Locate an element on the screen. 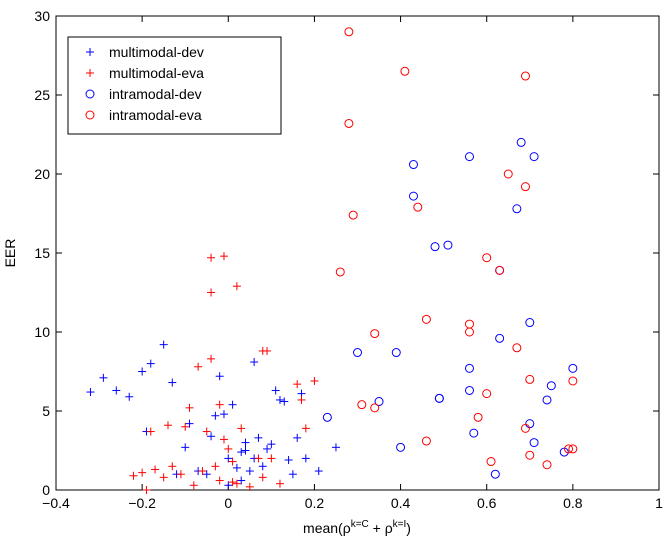 Image resolution: width=666 pixels, height=539 pixels. y-tick-label: 0 is located at coordinates (46, 490).